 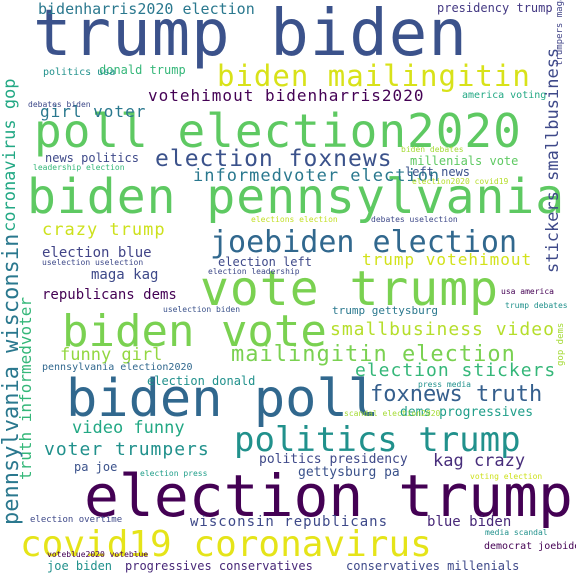 What do you see at coordinates (146, 9) in the screenshot?
I see `word-bidenharris2020-election: bidenharris2020 election` at bounding box center [146, 9].